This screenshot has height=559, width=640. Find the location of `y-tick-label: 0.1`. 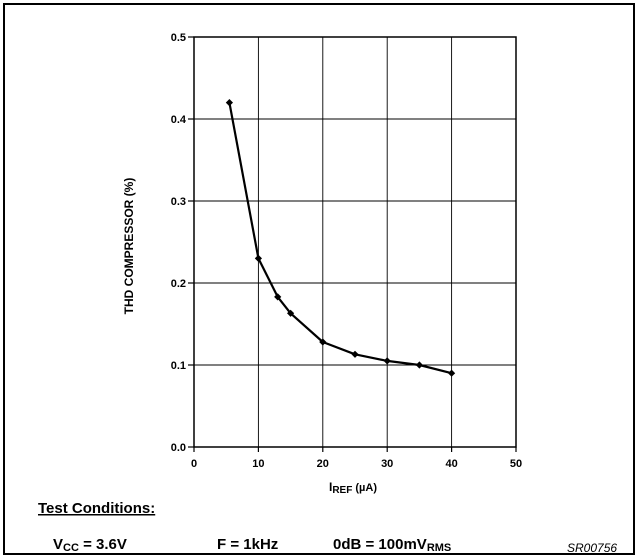

y-tick-label: 0.1 is located at coordinates (178, 366).